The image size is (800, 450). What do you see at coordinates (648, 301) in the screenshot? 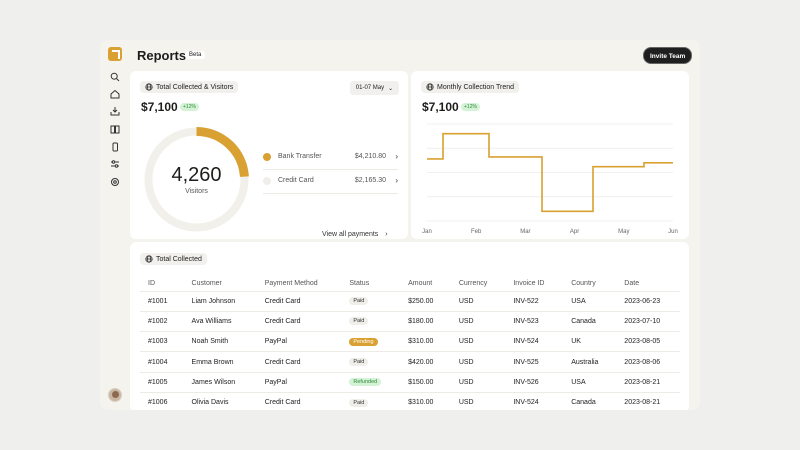
I see `table-cell: 2023-06-23` at bounding box center [648, 301].